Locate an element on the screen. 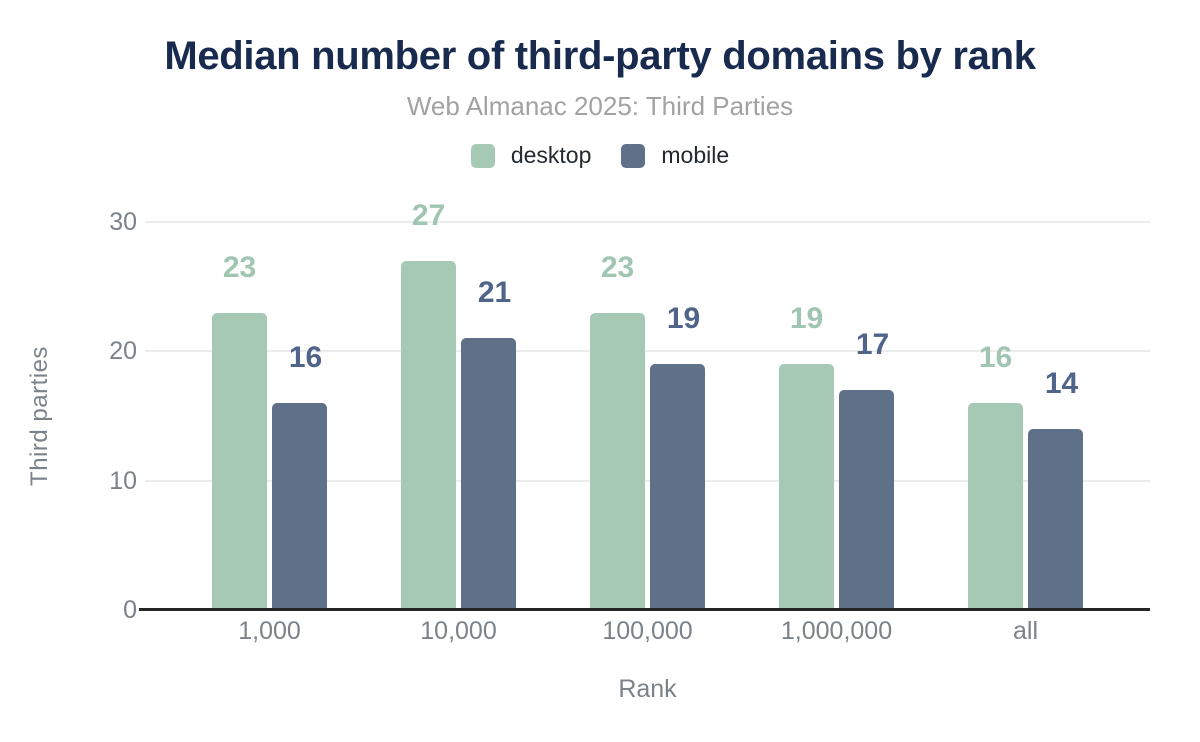 This screenshot has width=1200, height=742. bar-desktop-1,000,000: 19 is located at coordinates (806, 457).